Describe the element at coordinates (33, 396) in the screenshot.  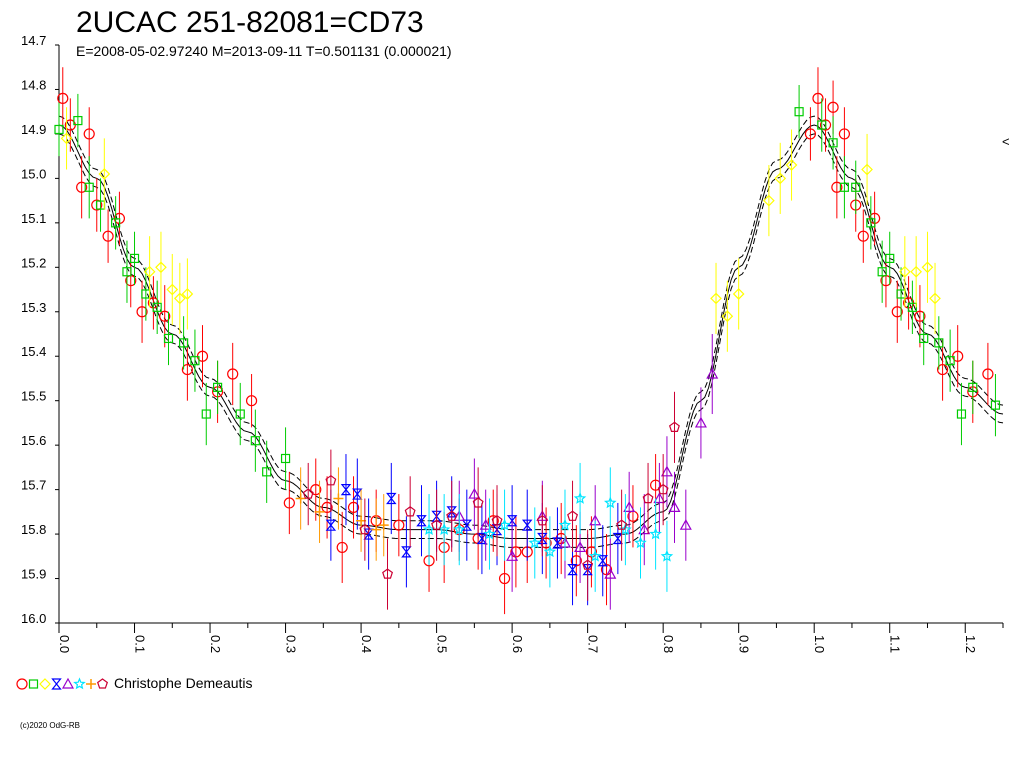
I see `y-tick-label: 15.5` at that location.